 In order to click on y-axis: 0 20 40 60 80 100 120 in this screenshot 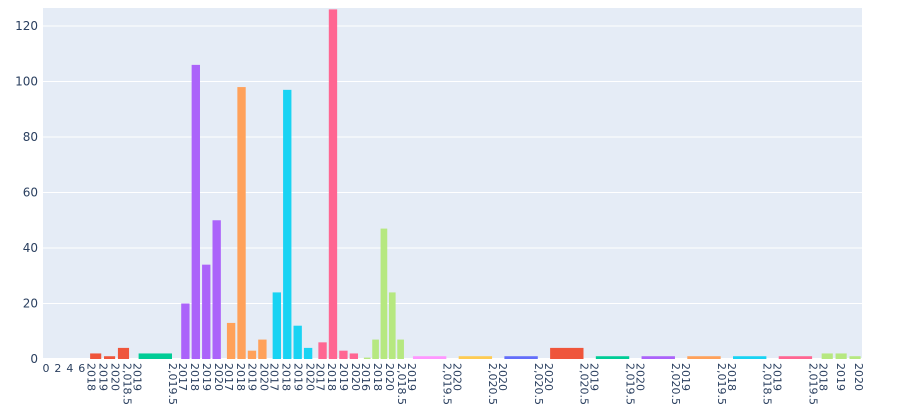, I will do `click(26, 192)`.